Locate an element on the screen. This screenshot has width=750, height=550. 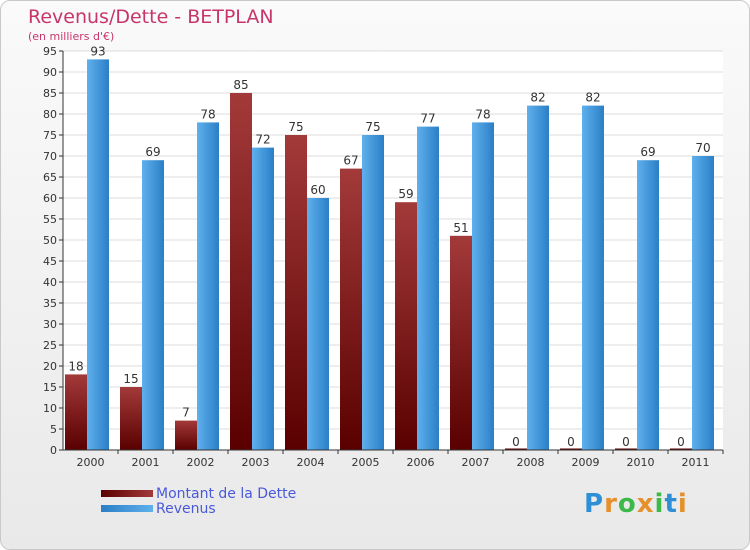
x-tick-label: 2000 is located at coordinates (91, 462).